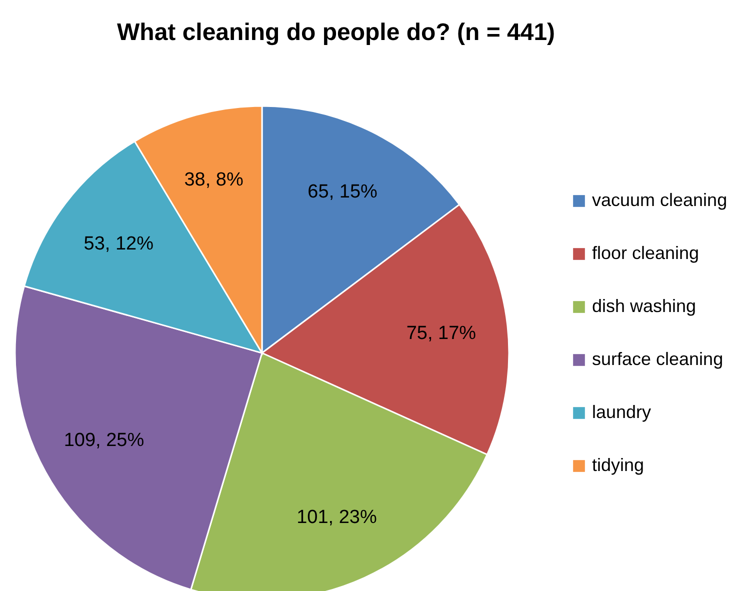  What do you see at coordinates (343, 192) in the screenshot?
I see `data-label: 65, 15%` at bounding box center [343, 192].